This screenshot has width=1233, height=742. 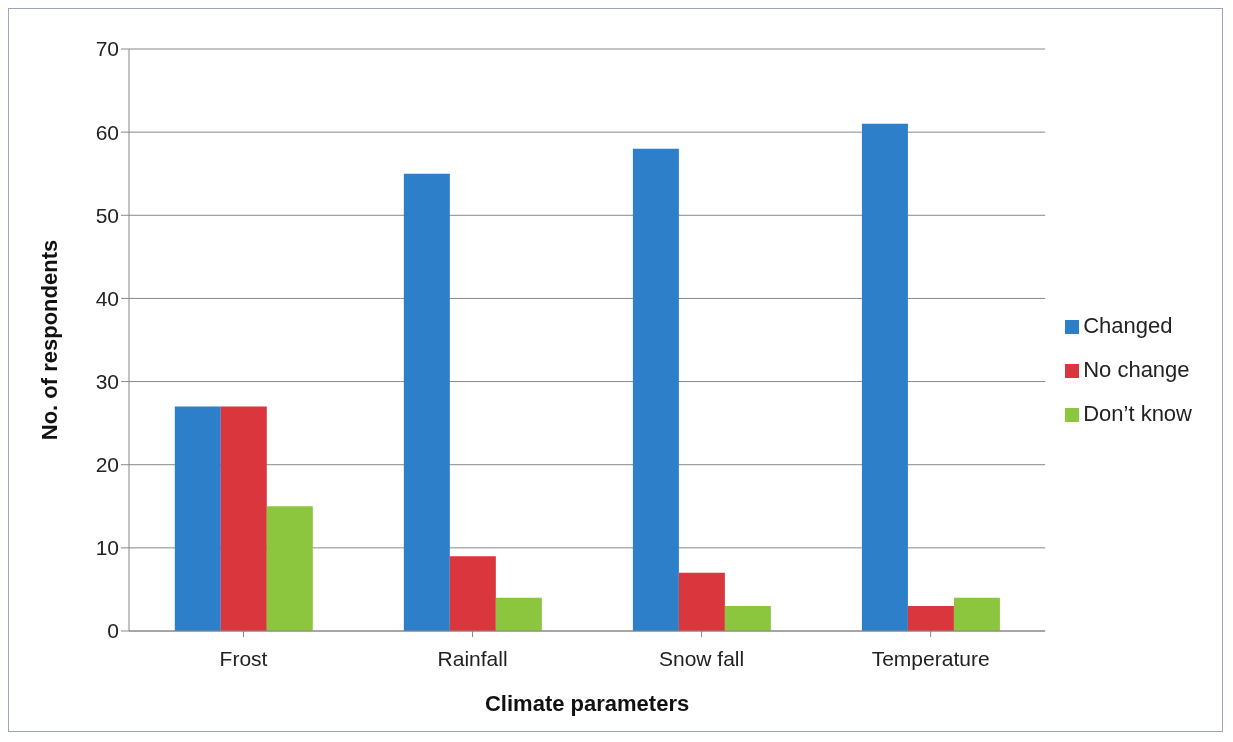 I want to click on x-tick-label: Frost, so click(x=243, y=658).